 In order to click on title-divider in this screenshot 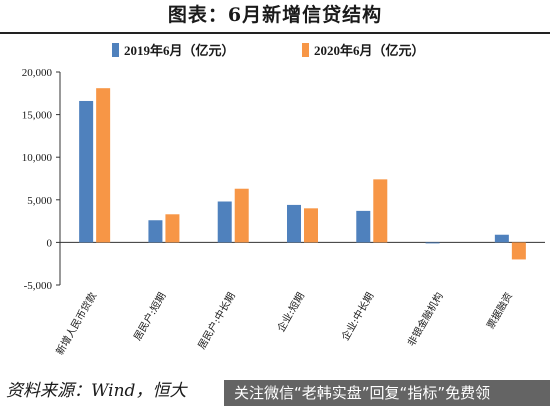, I will do `click(275, 33)`.